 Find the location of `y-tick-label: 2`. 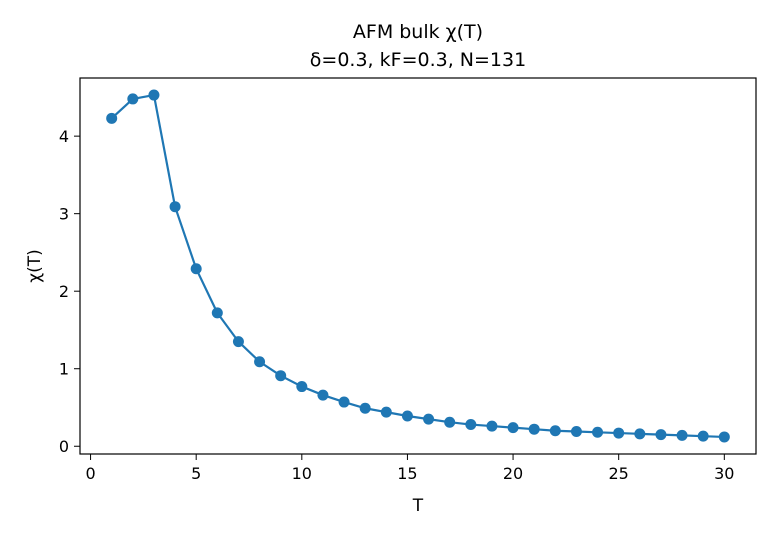

y-tick-label: 2 is located at coordinates (64, 291).